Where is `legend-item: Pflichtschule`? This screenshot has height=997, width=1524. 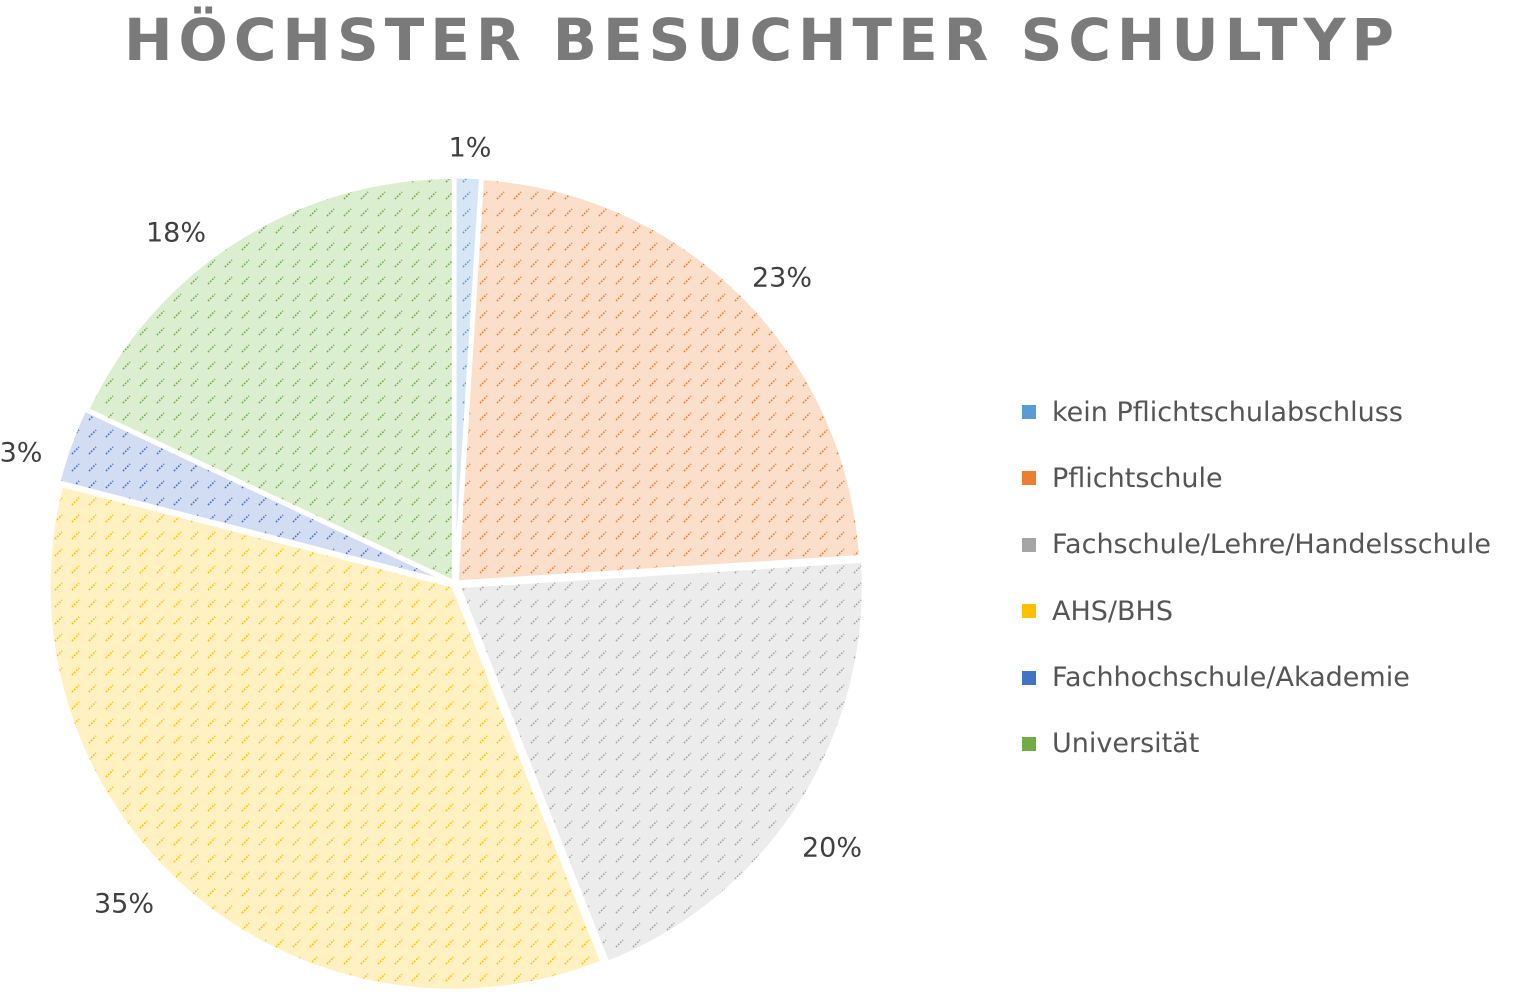 legend-item: Pflichtschule is located at coordinates (1272, 478).